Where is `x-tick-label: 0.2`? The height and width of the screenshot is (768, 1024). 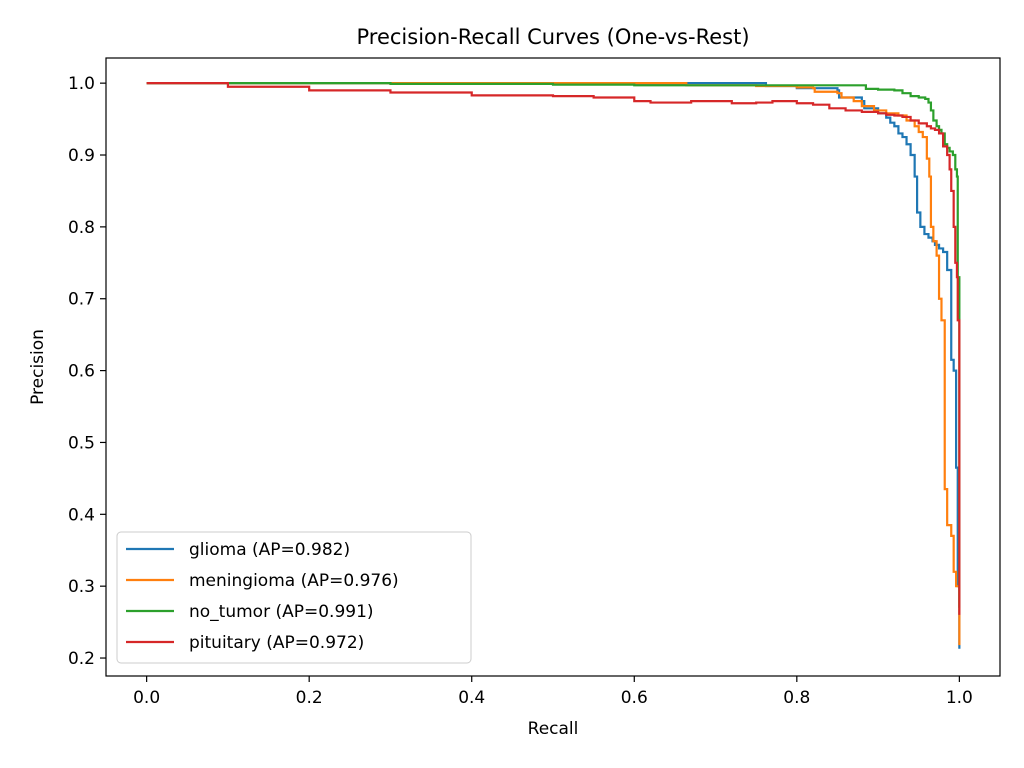
x-tick-label: 0.2 is located at coordinates (309, 698).